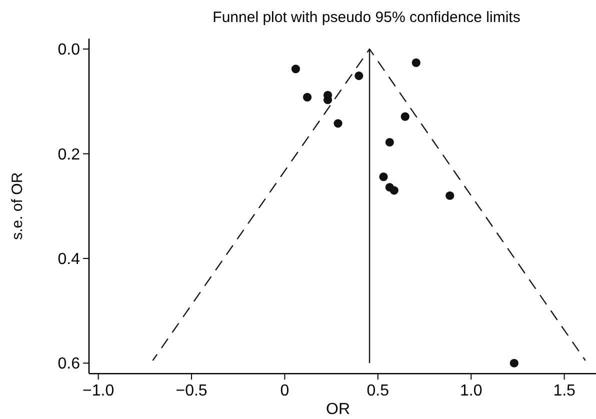  Describe the element at coordinates (338, 409) in the screenshot. I see `x-axis-title: OR` at that location.